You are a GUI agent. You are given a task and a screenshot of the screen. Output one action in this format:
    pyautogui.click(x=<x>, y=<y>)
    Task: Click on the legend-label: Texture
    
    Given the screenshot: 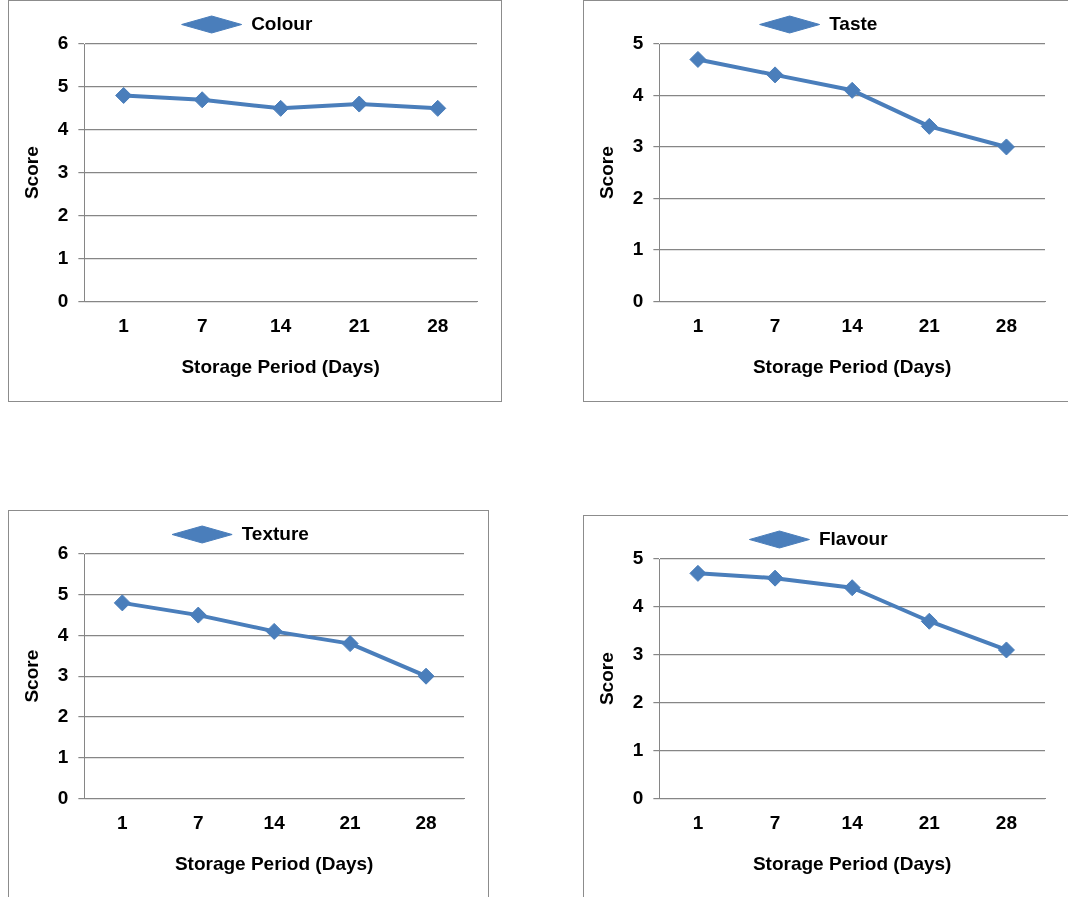 What is the action you would take?
    pyautogui.click(x=275, y=533)
    